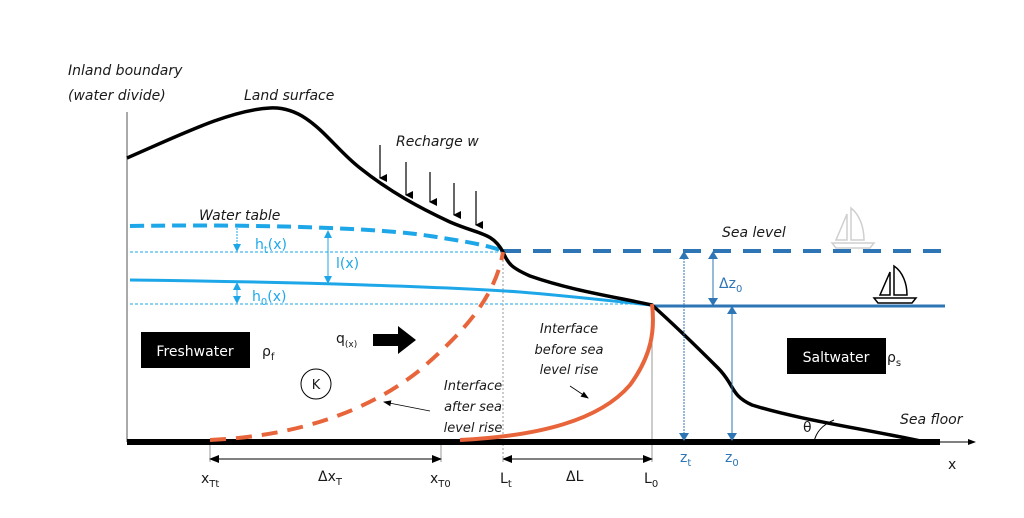 The height and width of the screenshot is (518, 1024). I want to click on interface-before-label-1: Interface, so click(569, 329).